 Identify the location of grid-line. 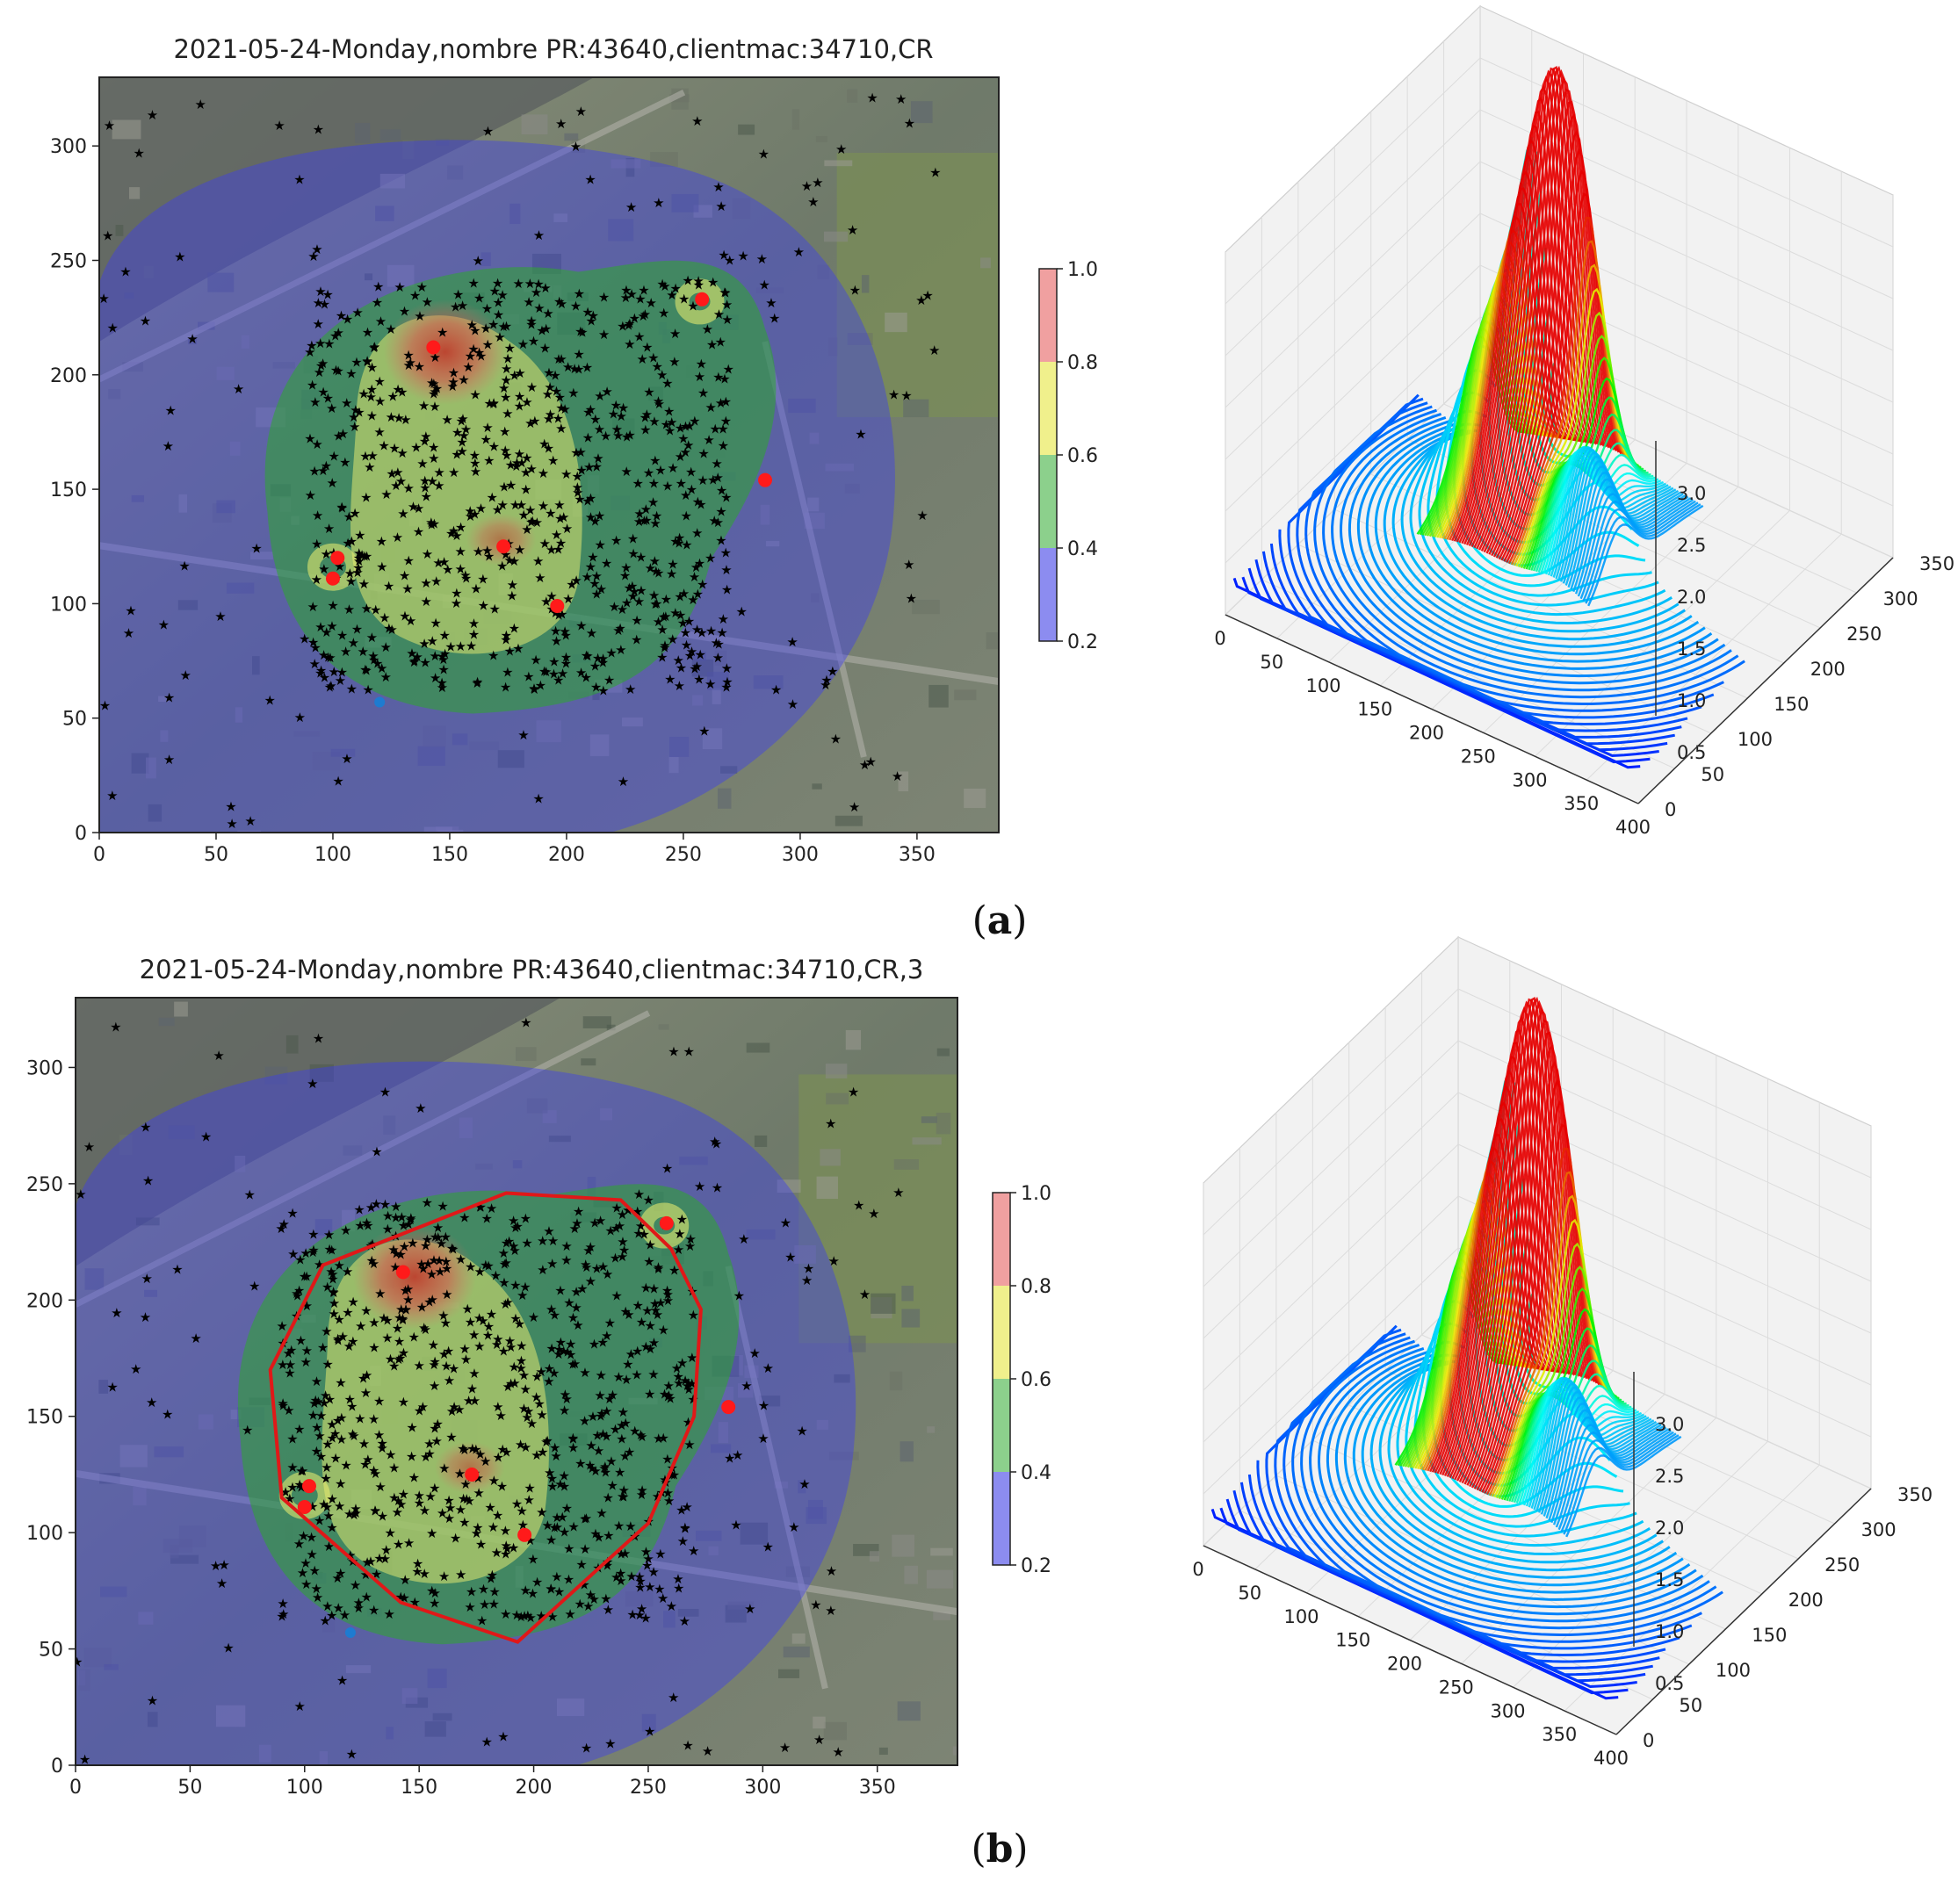
(1640, 1564).